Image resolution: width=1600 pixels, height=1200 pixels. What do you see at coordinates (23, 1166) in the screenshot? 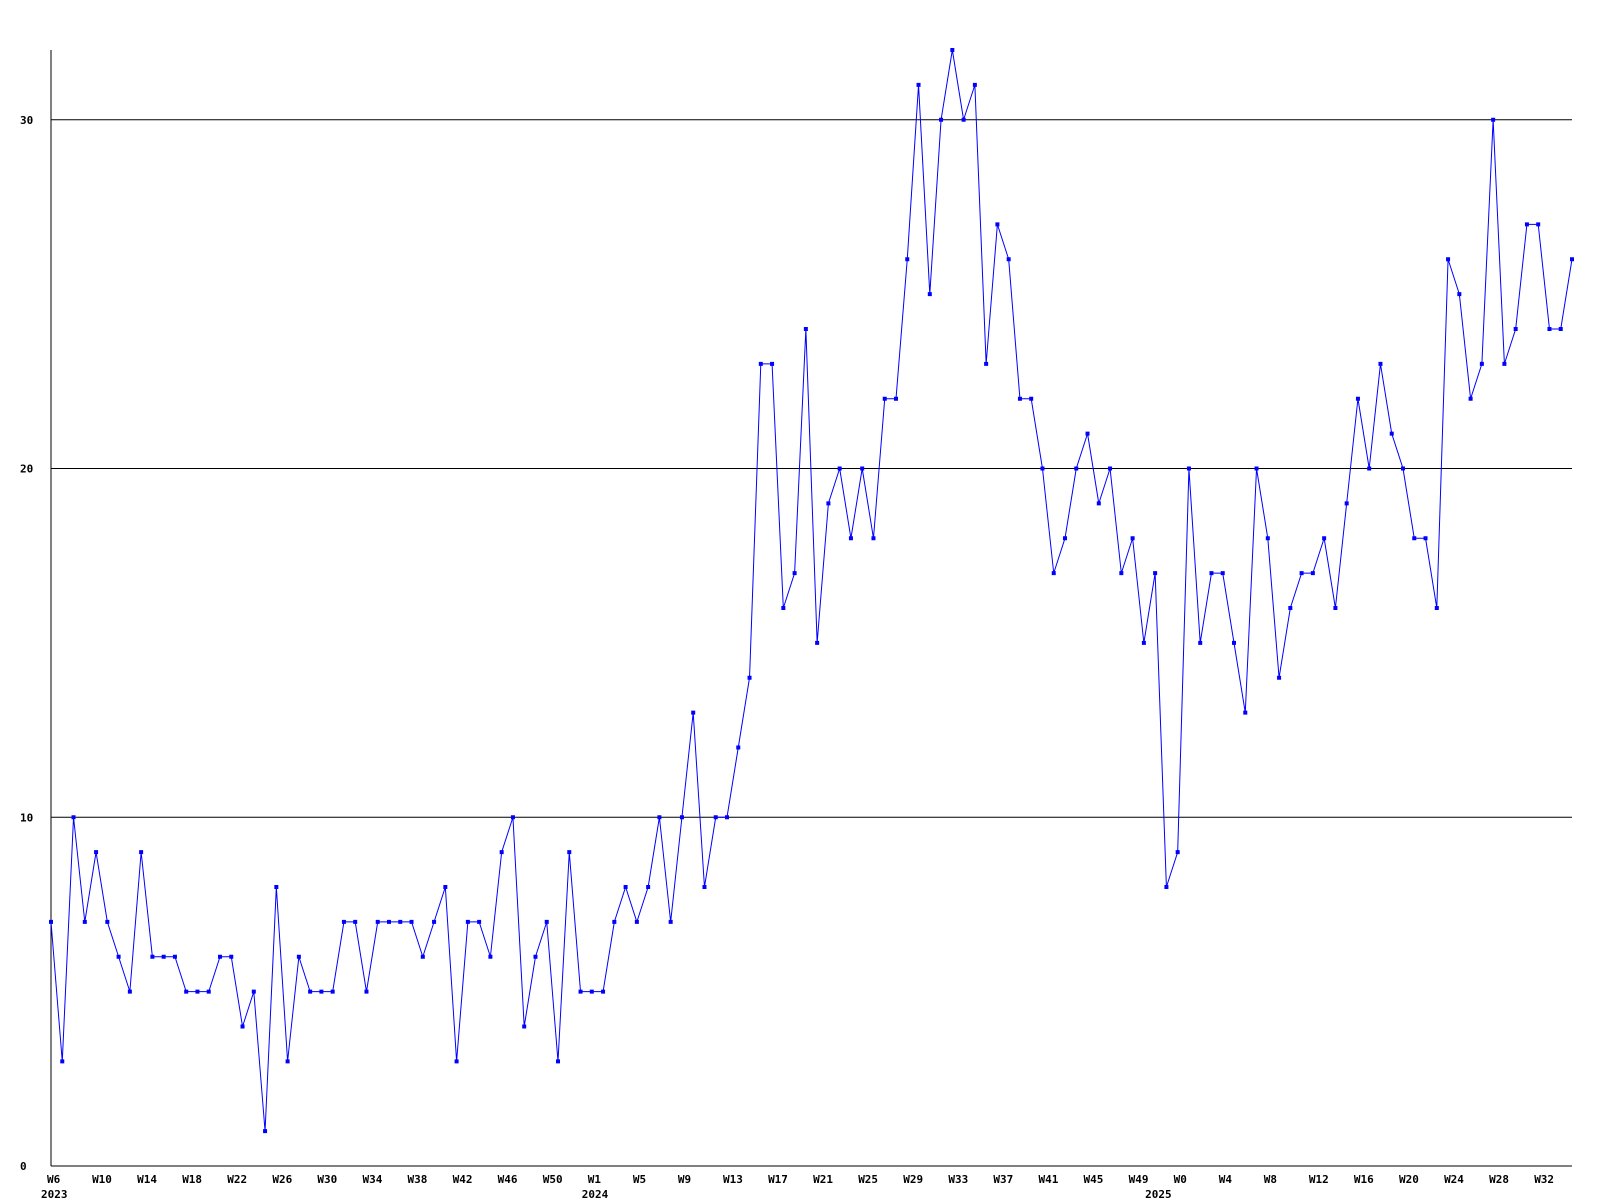
I see `y-tick-label: 0` at bounding box center [23, 1166].